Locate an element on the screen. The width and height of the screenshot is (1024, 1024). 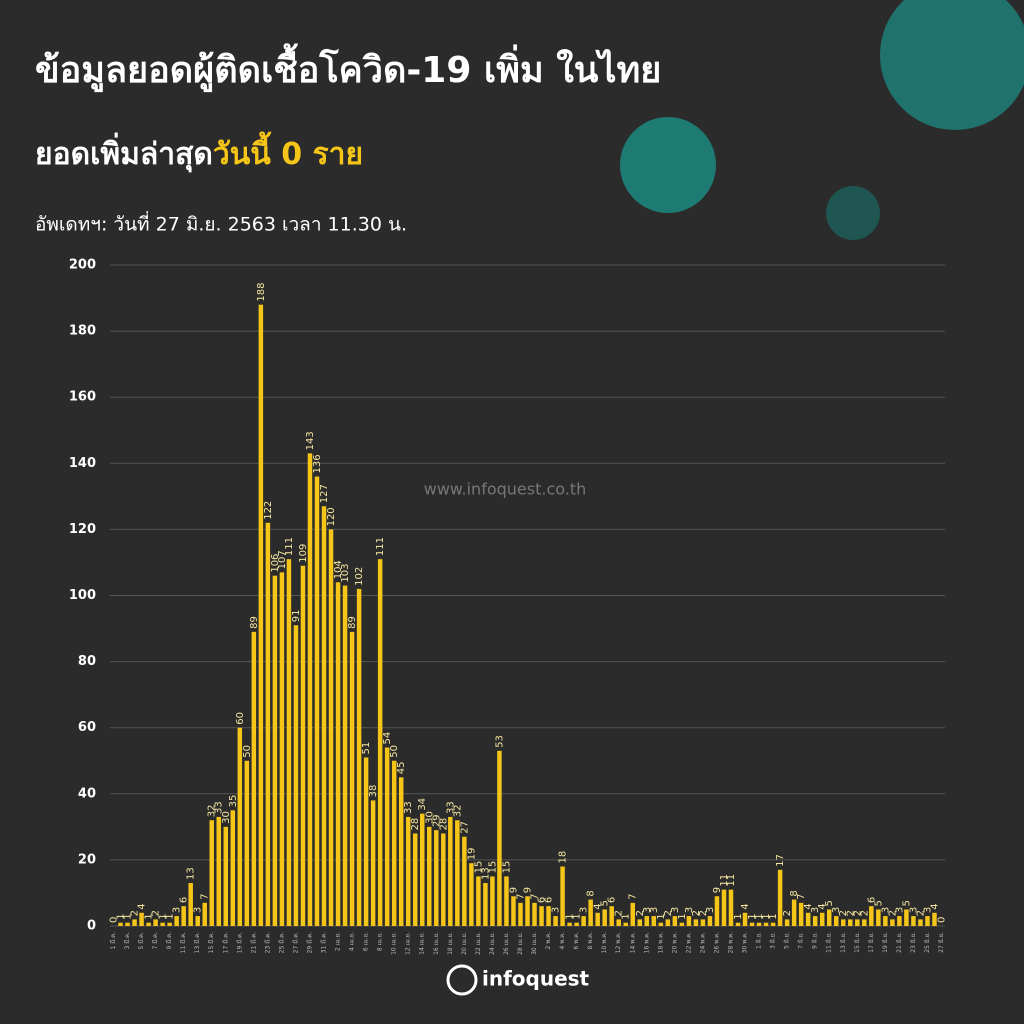
value-label: 9 is located at coordinates (513, 890).